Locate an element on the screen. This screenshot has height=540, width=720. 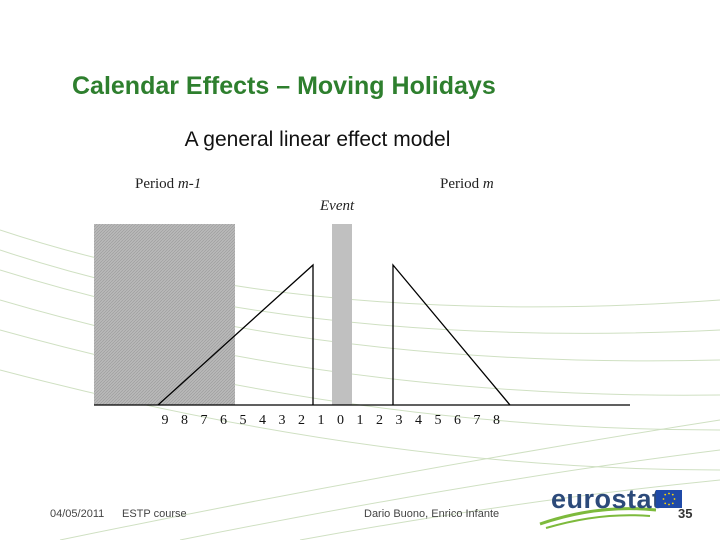
period-right-label: Period m is located at coordinates (467, 184).